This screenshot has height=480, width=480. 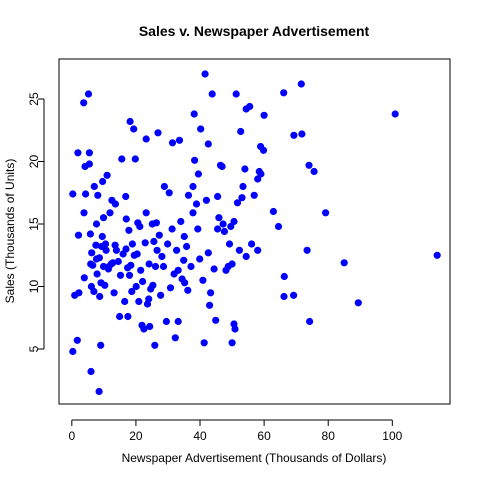 What do you see at coordinates (329, 436) in the screenshot?
I see `x-tick-label: 80` at bounding box center [329, 436].